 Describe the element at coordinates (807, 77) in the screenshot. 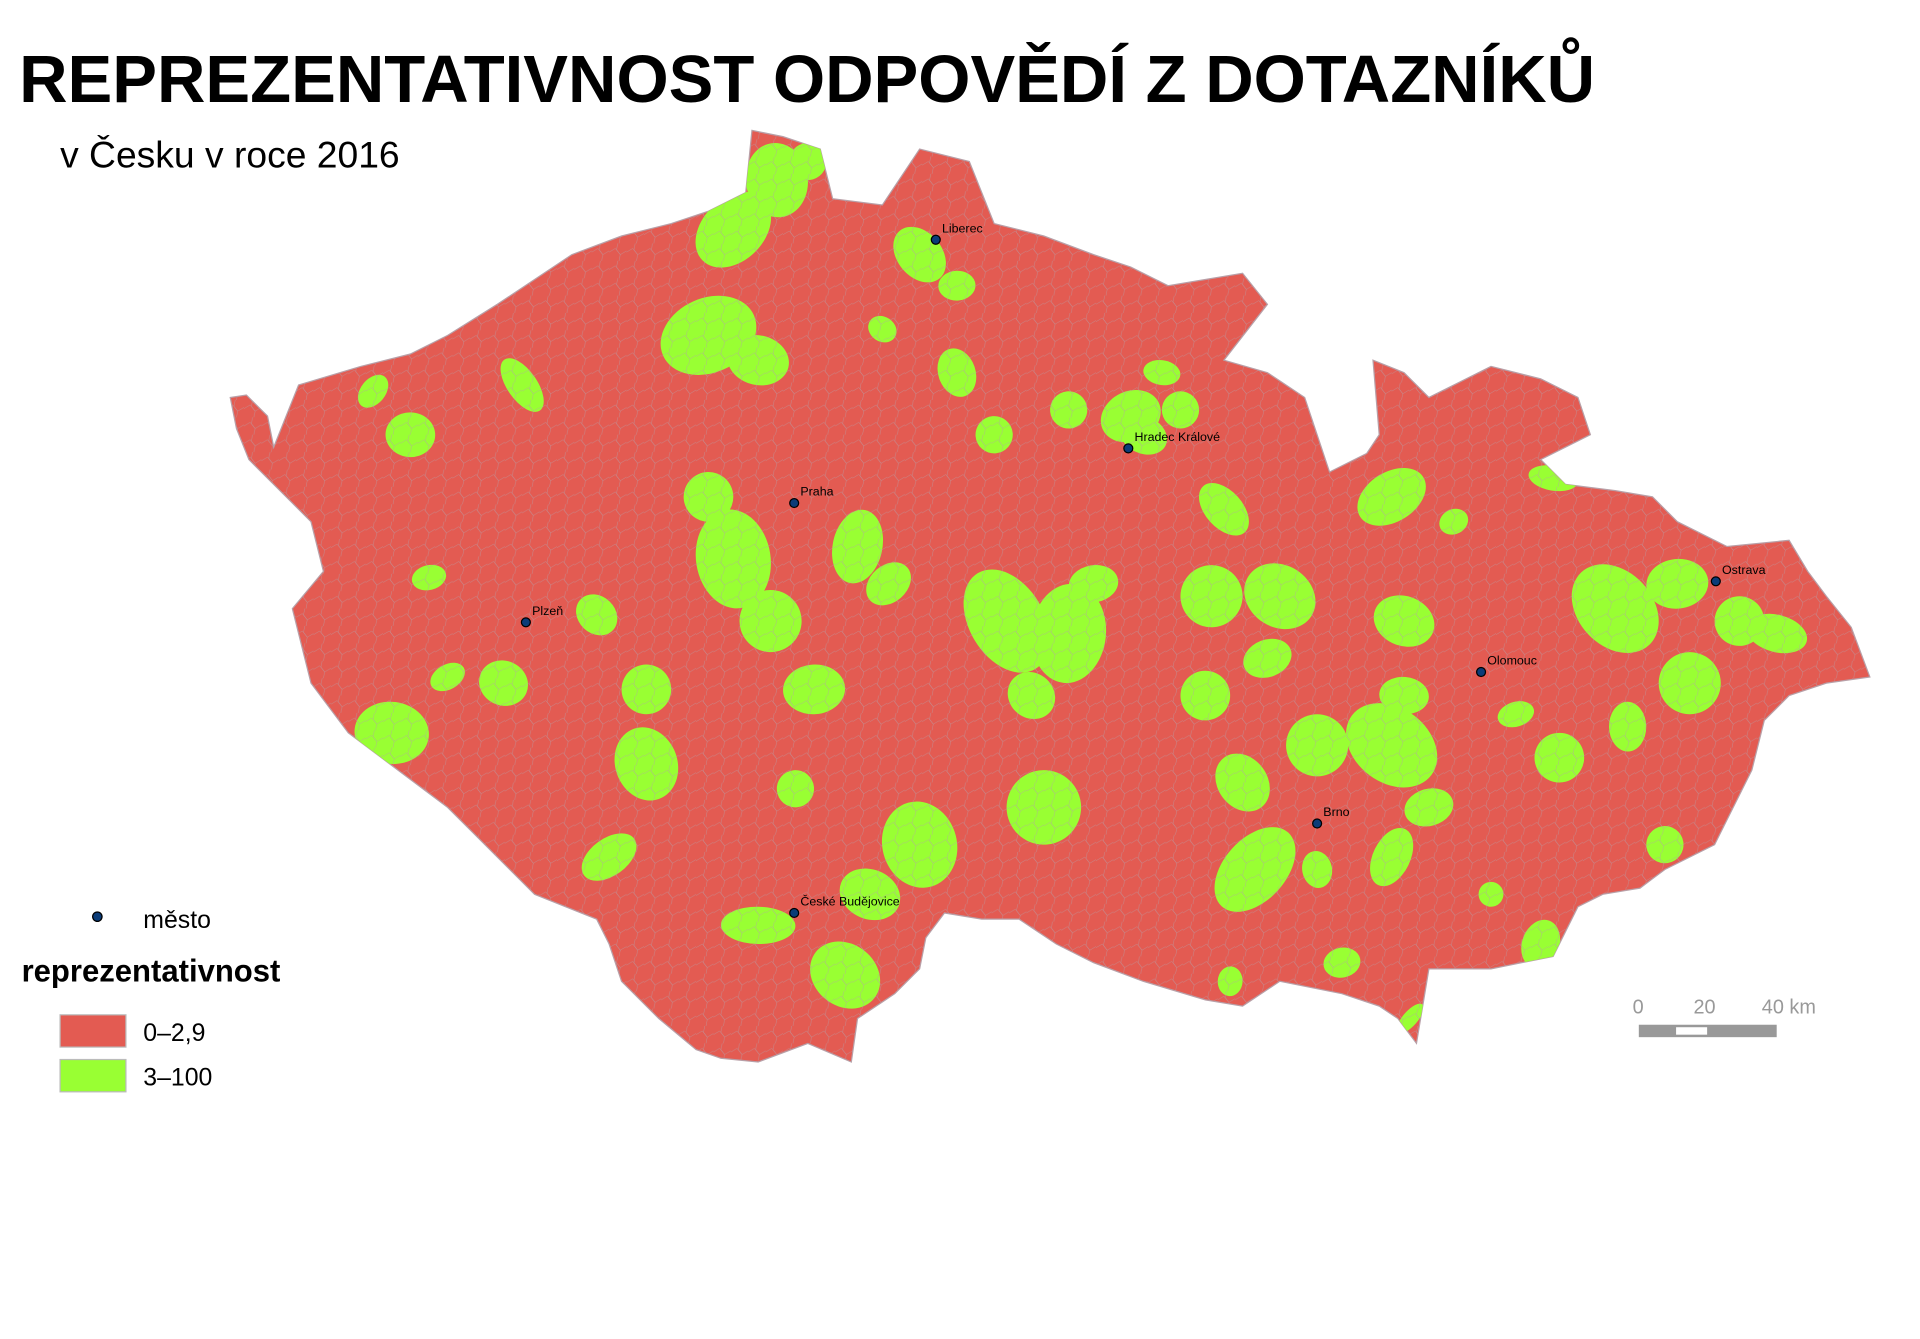

I see `map-title: REPREZENTATIVNOST ODPOVĚDÍ Z DOTAZNÍKŮ` at that location.